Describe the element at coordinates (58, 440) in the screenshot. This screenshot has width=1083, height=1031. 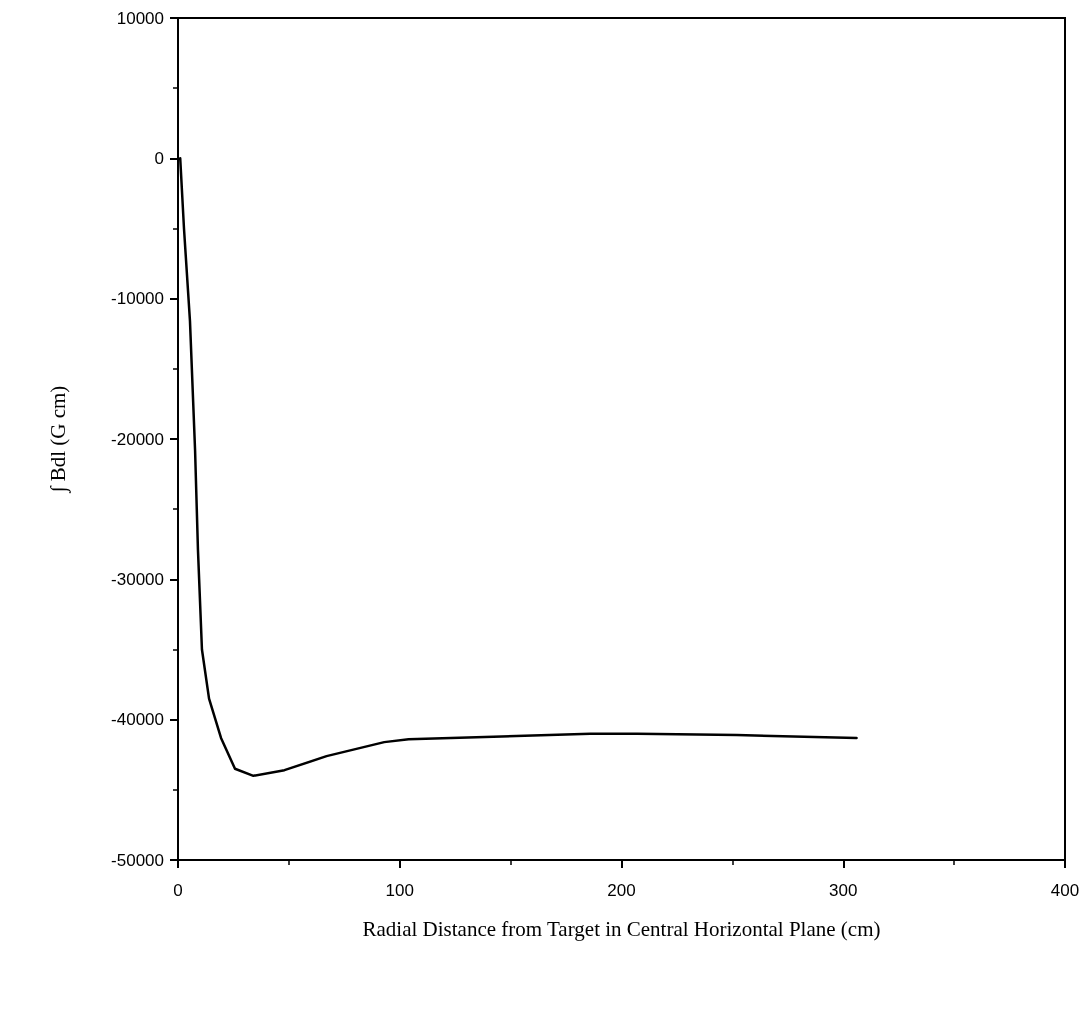
I see `y-axis-title: ∫ Bdl (G cm)` at that location.